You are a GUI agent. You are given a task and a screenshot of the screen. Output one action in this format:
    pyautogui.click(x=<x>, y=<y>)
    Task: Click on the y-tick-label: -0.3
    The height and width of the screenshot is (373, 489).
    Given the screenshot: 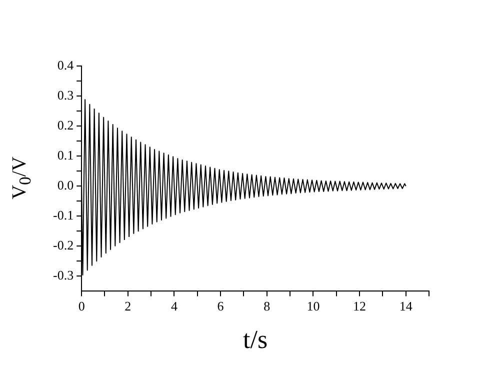 What is the action you would take?
    pyautogui.click(x=63, y=275)
    